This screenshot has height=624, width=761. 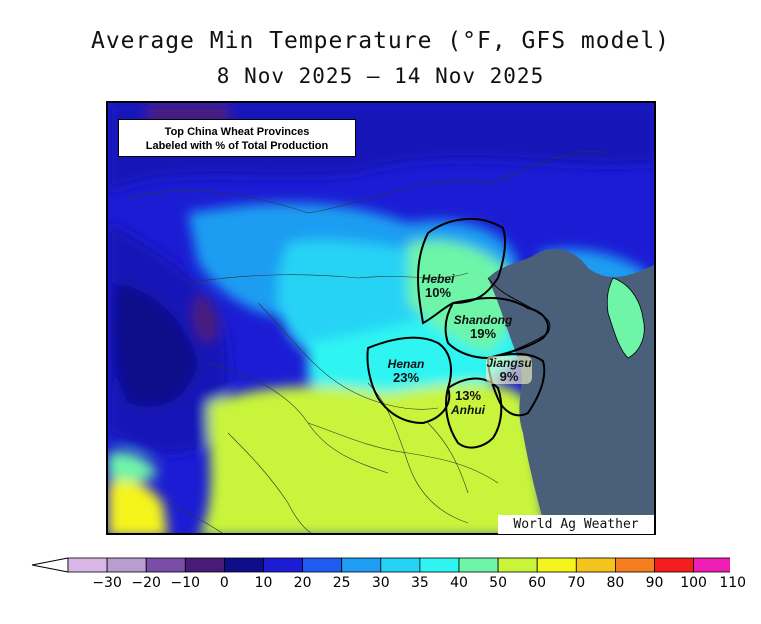 I want to click on legend-tick-label: −30, so click(x=107, y=583).